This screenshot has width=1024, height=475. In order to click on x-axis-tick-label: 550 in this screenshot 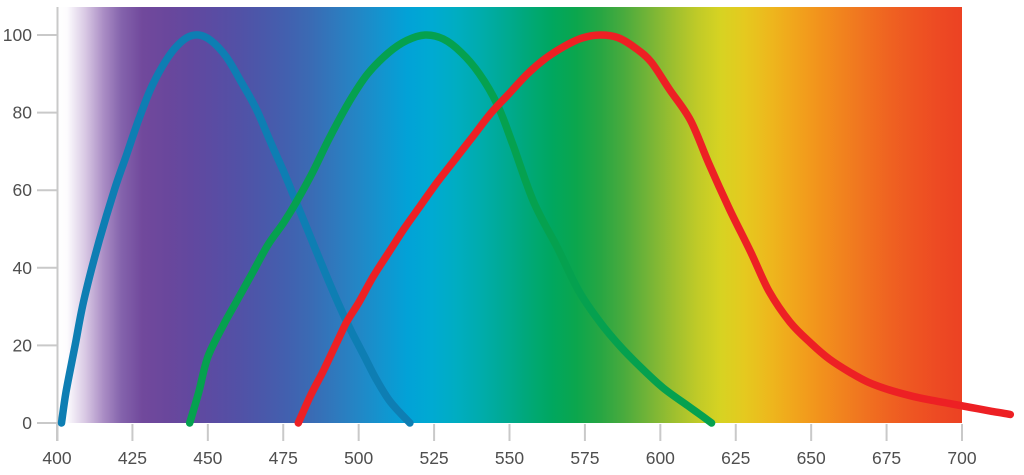, I will do `click(509, 458)`.